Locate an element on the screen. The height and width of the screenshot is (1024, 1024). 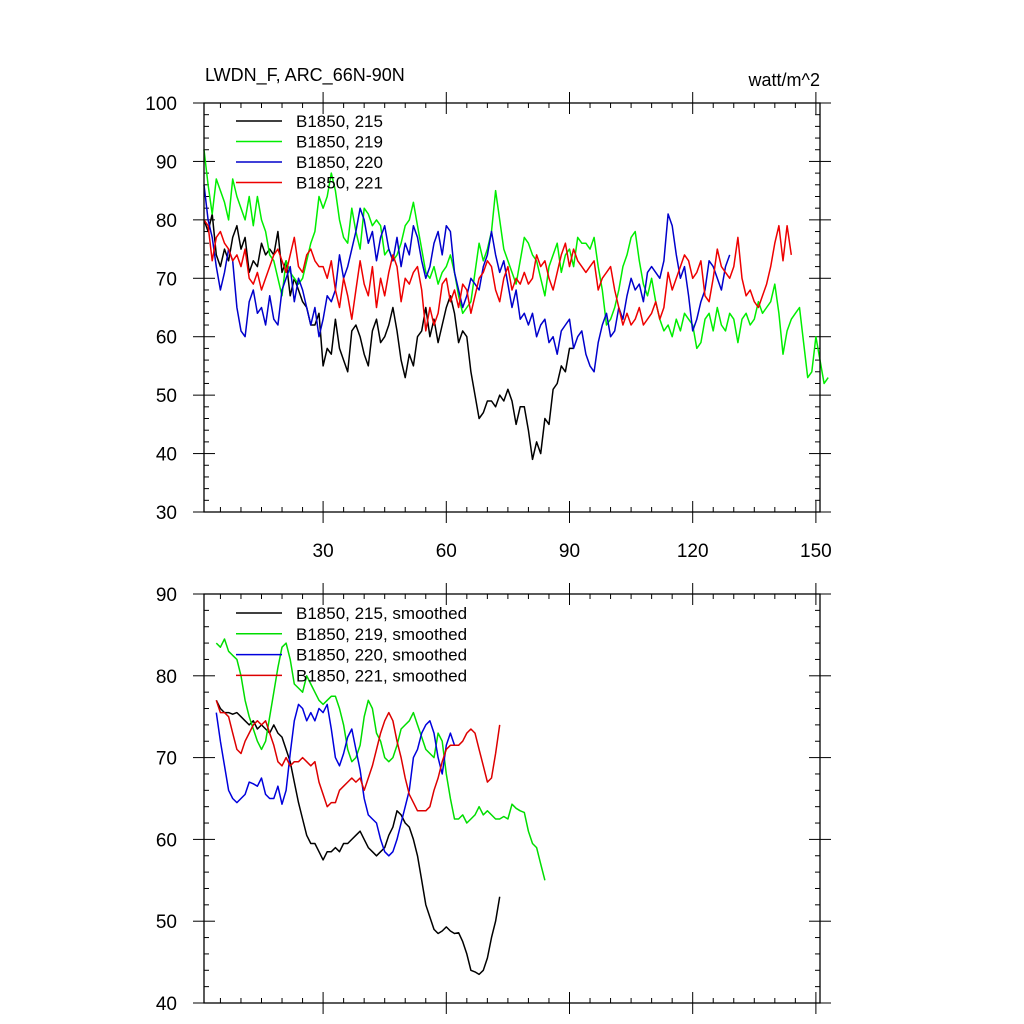
legend-label: B1850, 220, smoothed is located at coordinates (381, 655).